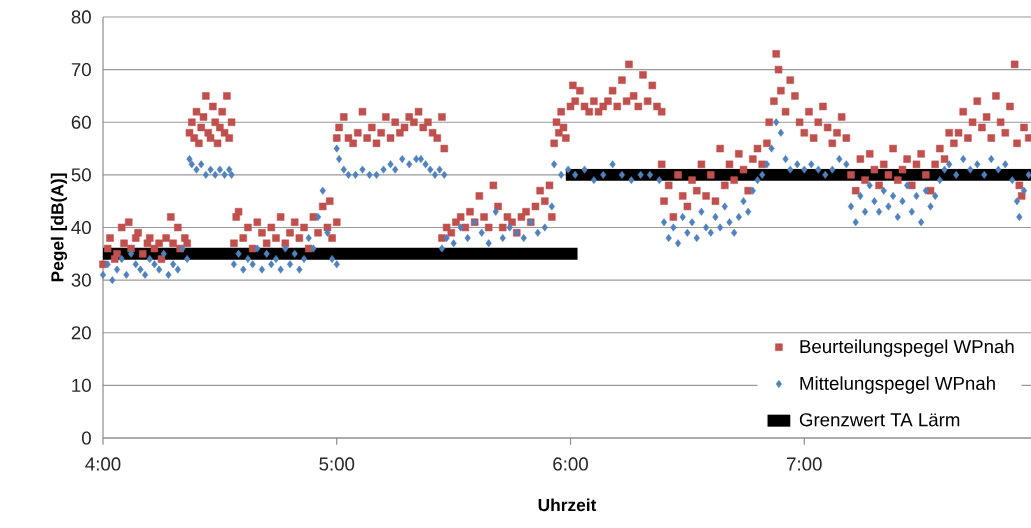 Image resolution: width=1031 pixels, height=528 pixels. I want to click on x-tick-label: 4:00, so click(103, 464).